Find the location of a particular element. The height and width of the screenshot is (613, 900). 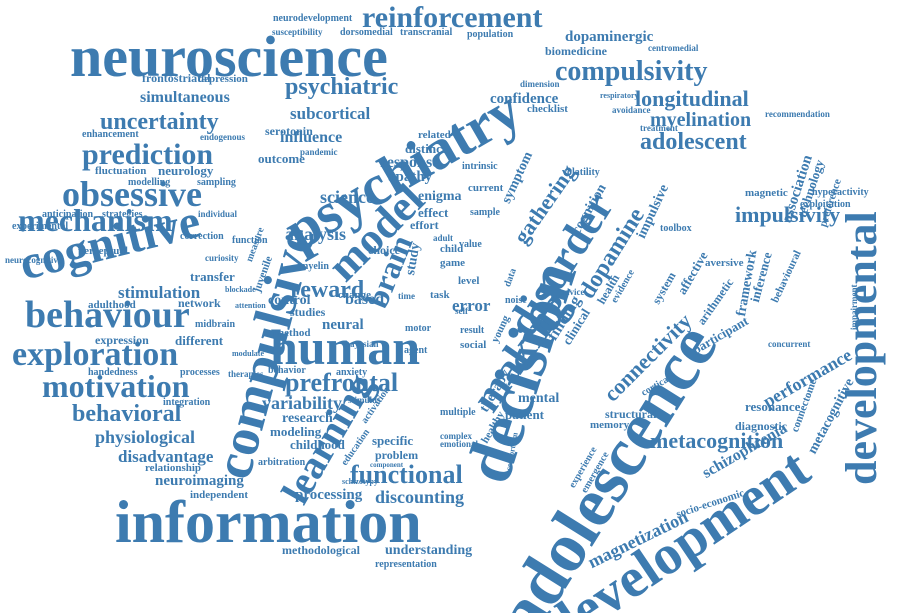

word-serotonin: serotonin is located at coordinates (289, 131).